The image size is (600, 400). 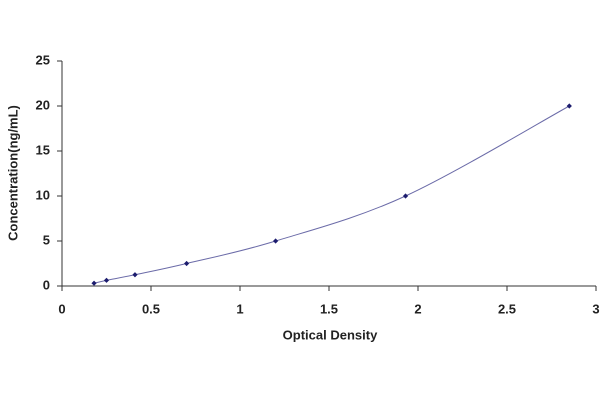 I want to click on y-tick-label: 0, so click(x=46, y=284).